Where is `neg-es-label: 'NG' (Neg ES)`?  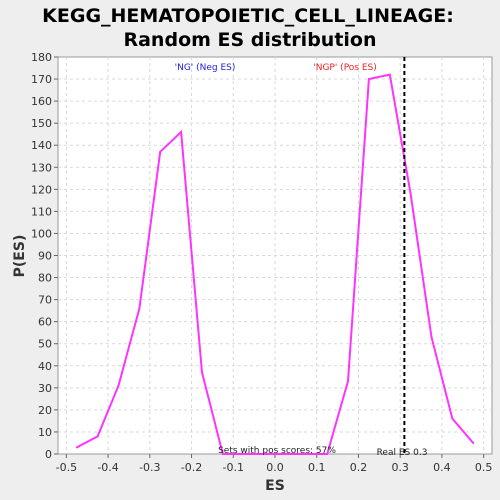 neg-es-label: 'NG' (Neg ES) is located at coordinates (205, 68).